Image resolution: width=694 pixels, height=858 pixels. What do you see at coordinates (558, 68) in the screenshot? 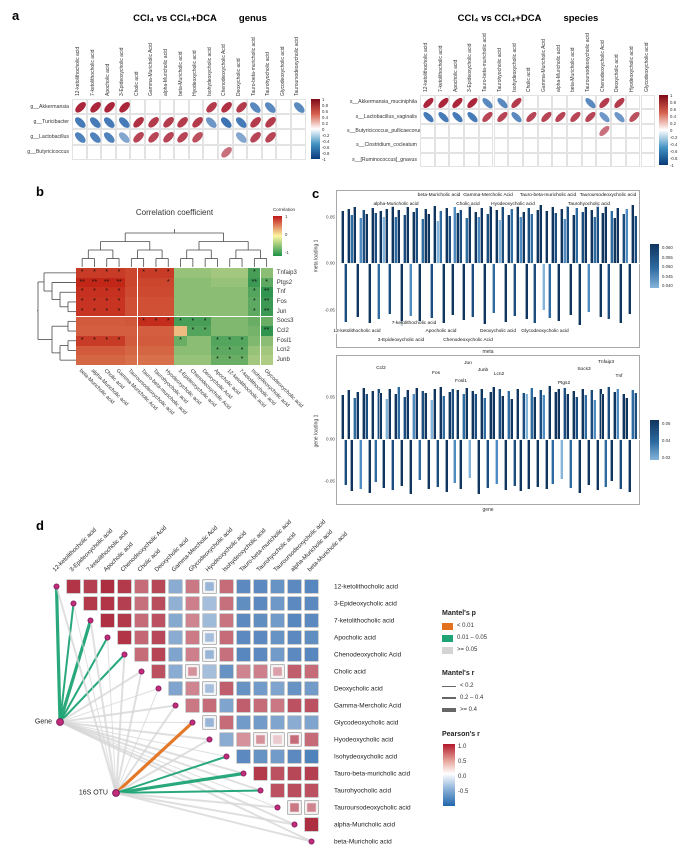
I see `column-label: alpha-Muricholic acid` at bounding box center [558, 68].